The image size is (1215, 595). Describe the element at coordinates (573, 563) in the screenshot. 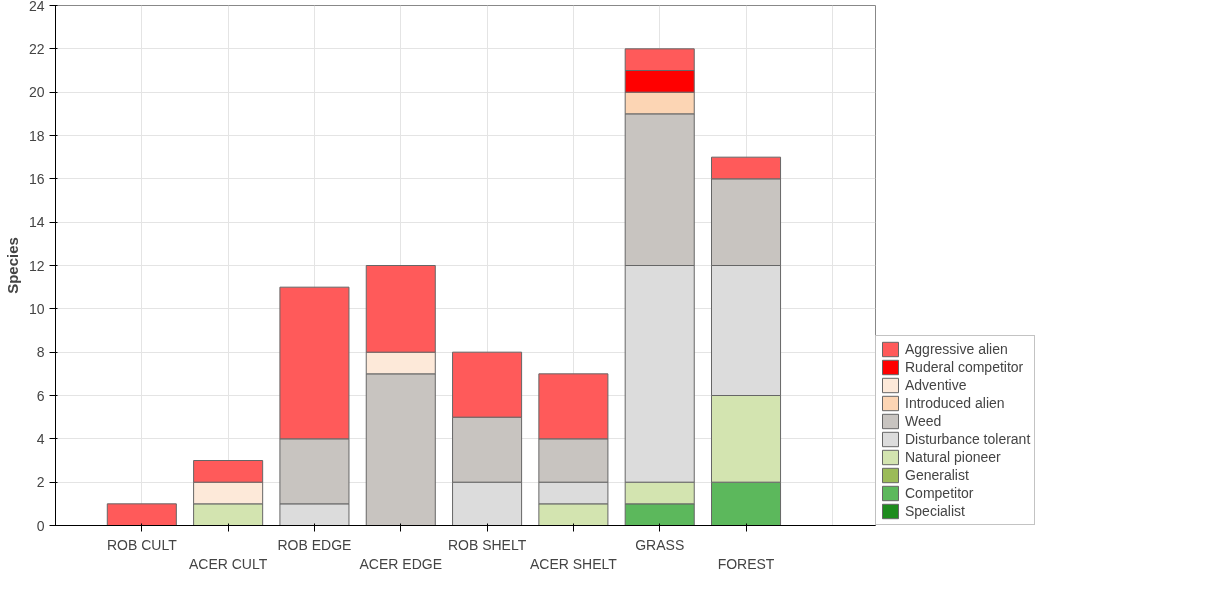

I see `x-tick-label: ACER SHELT` at that location.